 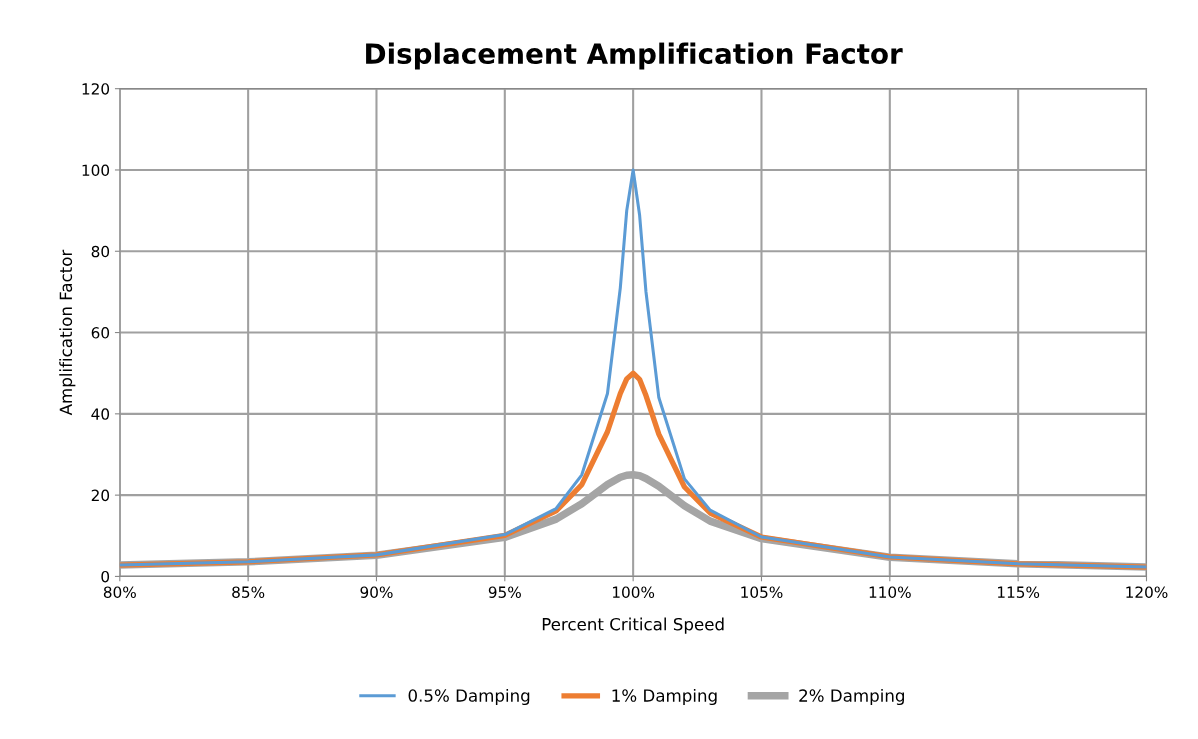 I want to click on x-axis-title: Percent Critical Speed, so click(x=633, y=625).